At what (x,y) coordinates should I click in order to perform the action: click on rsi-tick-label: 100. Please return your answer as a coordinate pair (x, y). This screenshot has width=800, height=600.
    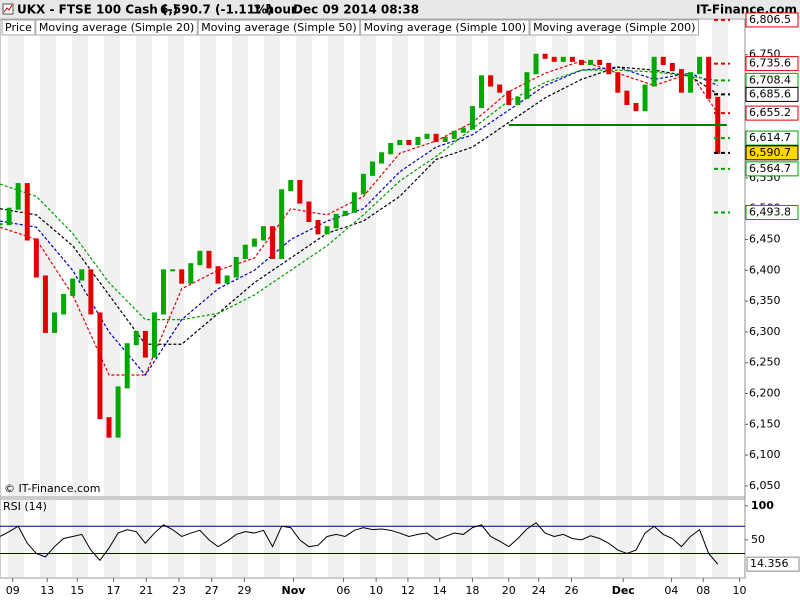
    Looking at the image, I should click on (762, 505).